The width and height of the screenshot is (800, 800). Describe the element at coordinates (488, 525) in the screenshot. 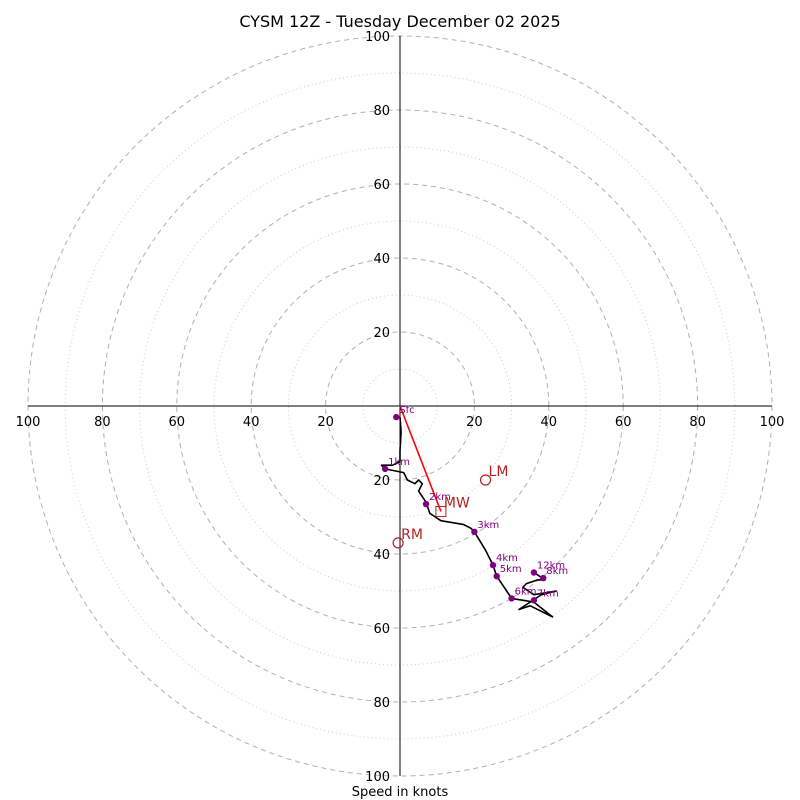

I see `height-marker-label: 3km` at that location.